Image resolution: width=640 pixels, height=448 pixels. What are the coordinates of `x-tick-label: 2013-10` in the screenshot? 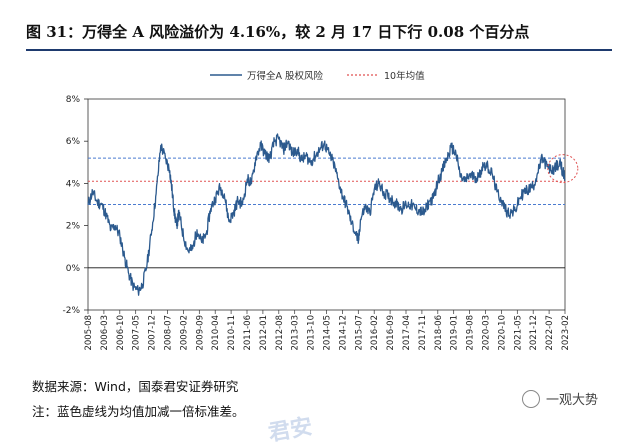 It's located at (312, 333).